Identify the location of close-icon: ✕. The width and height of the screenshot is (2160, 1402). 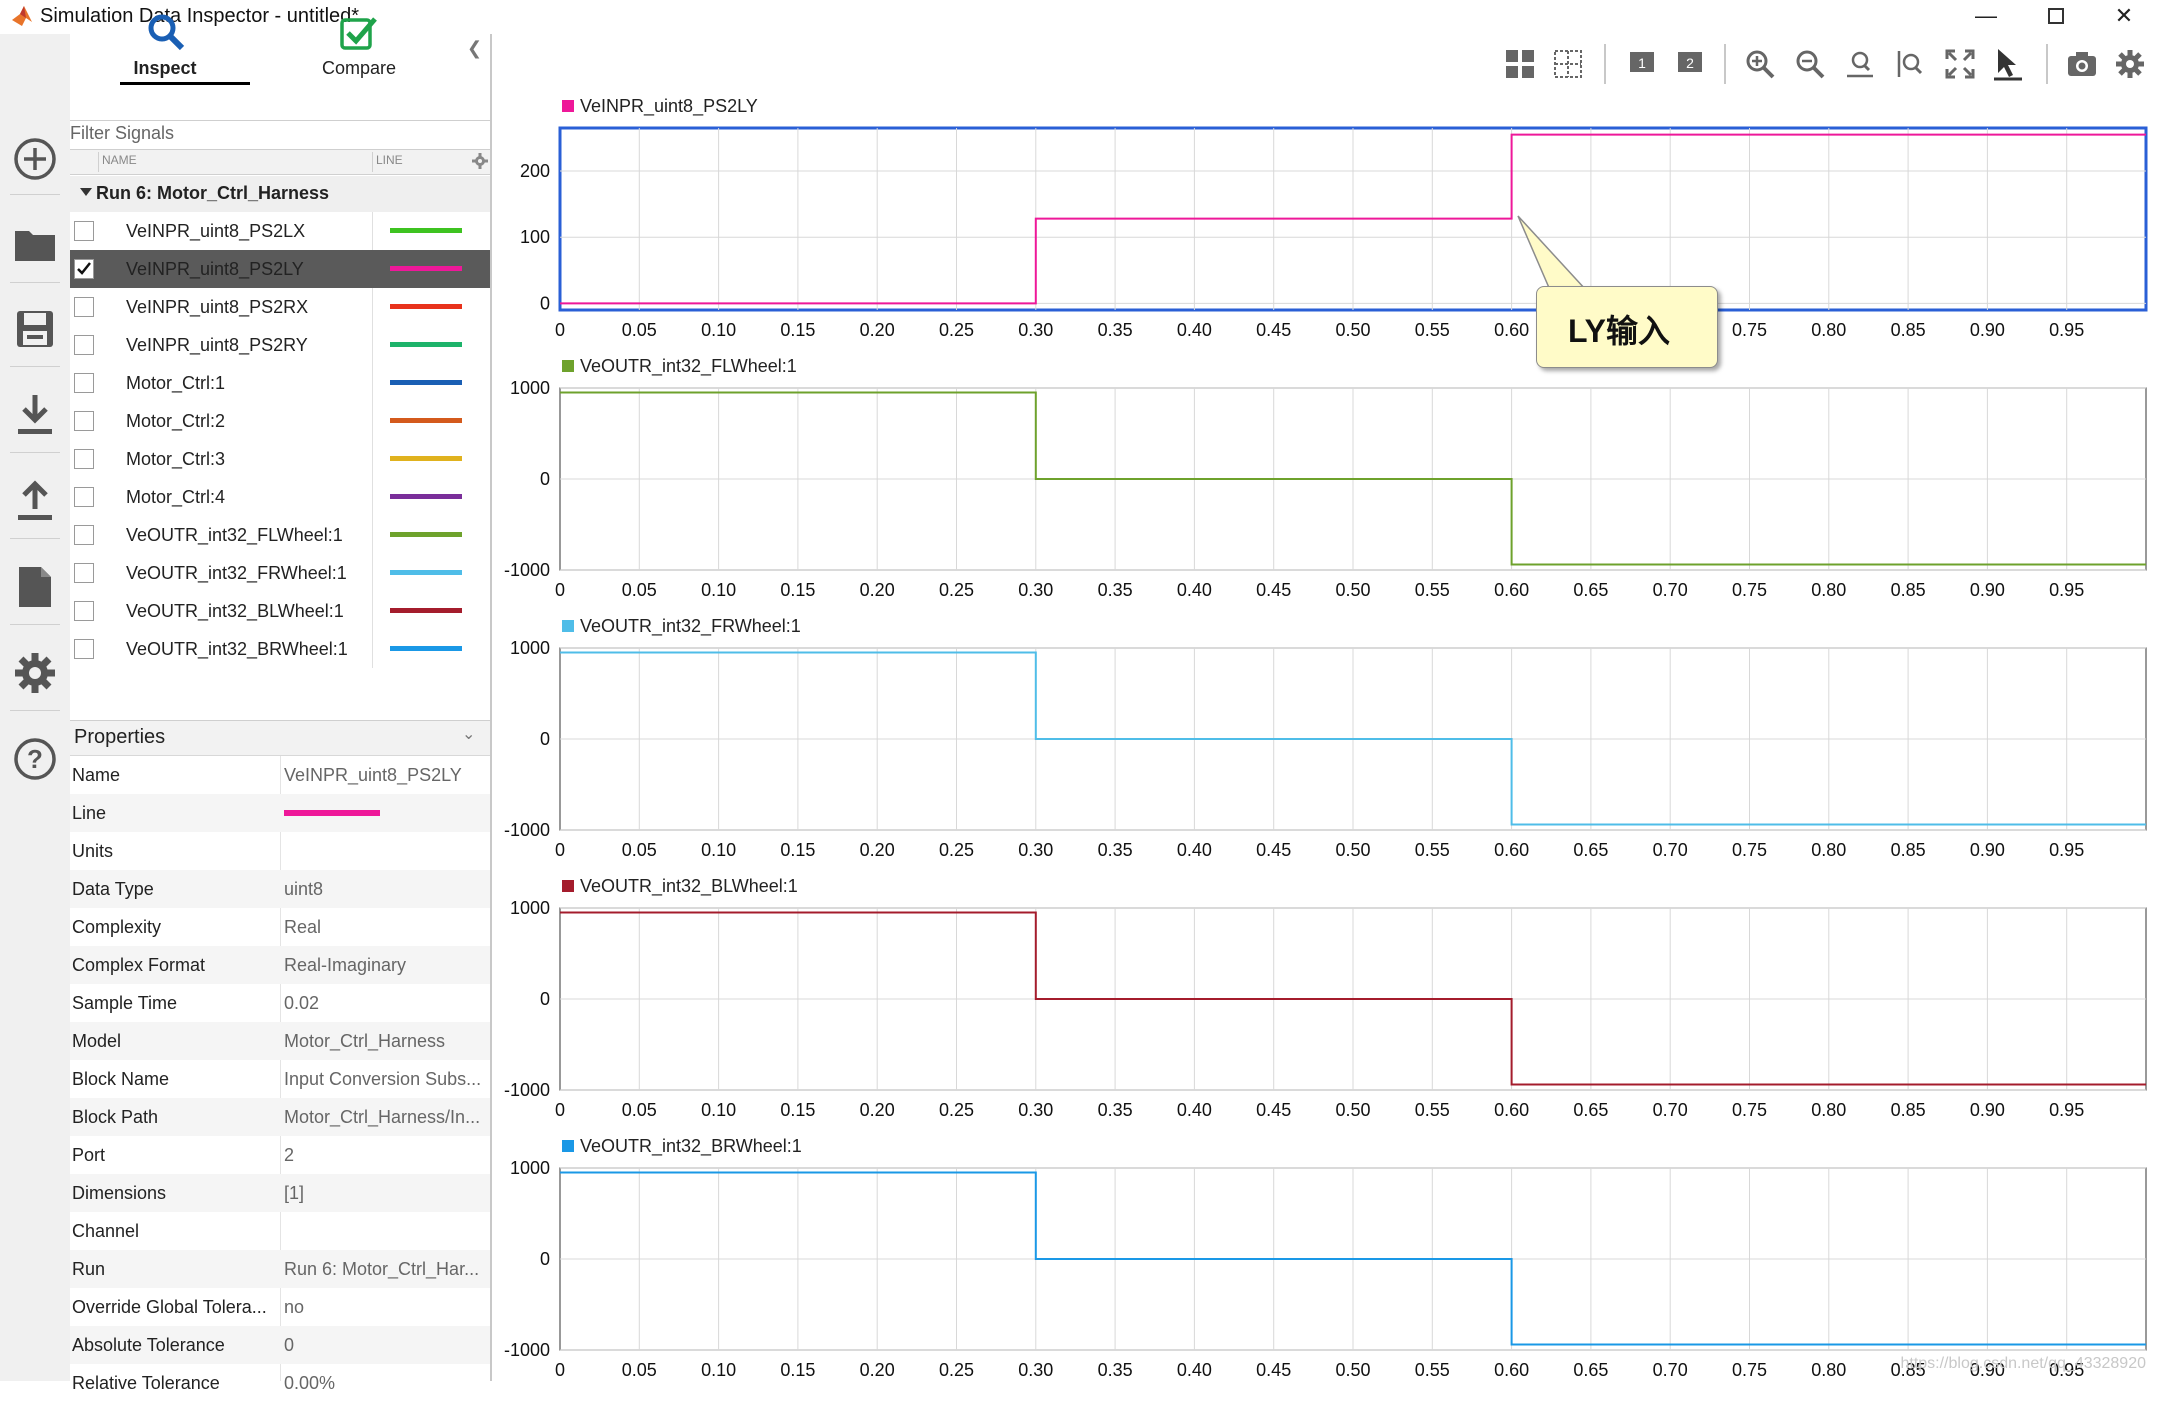
(2124, 15).